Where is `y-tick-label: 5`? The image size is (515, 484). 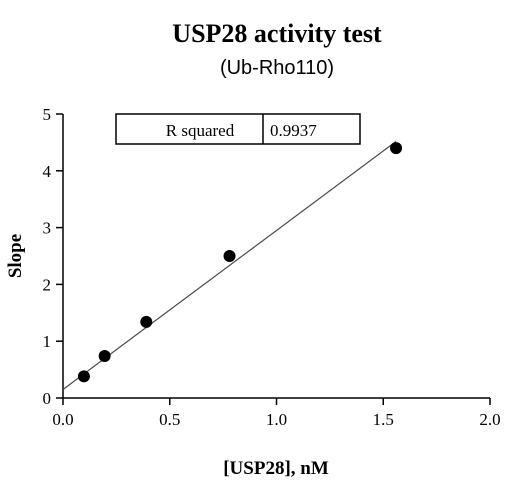 y-tick-label: 5 is located at coordinates (47, 114).